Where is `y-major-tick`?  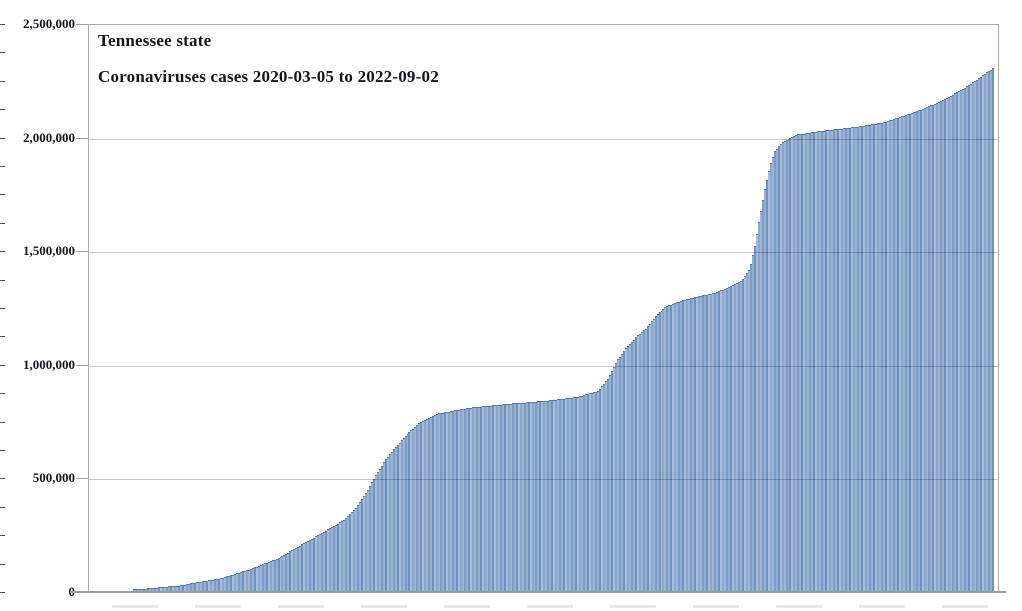 y-major-tick is located at coordinates (82, 479).